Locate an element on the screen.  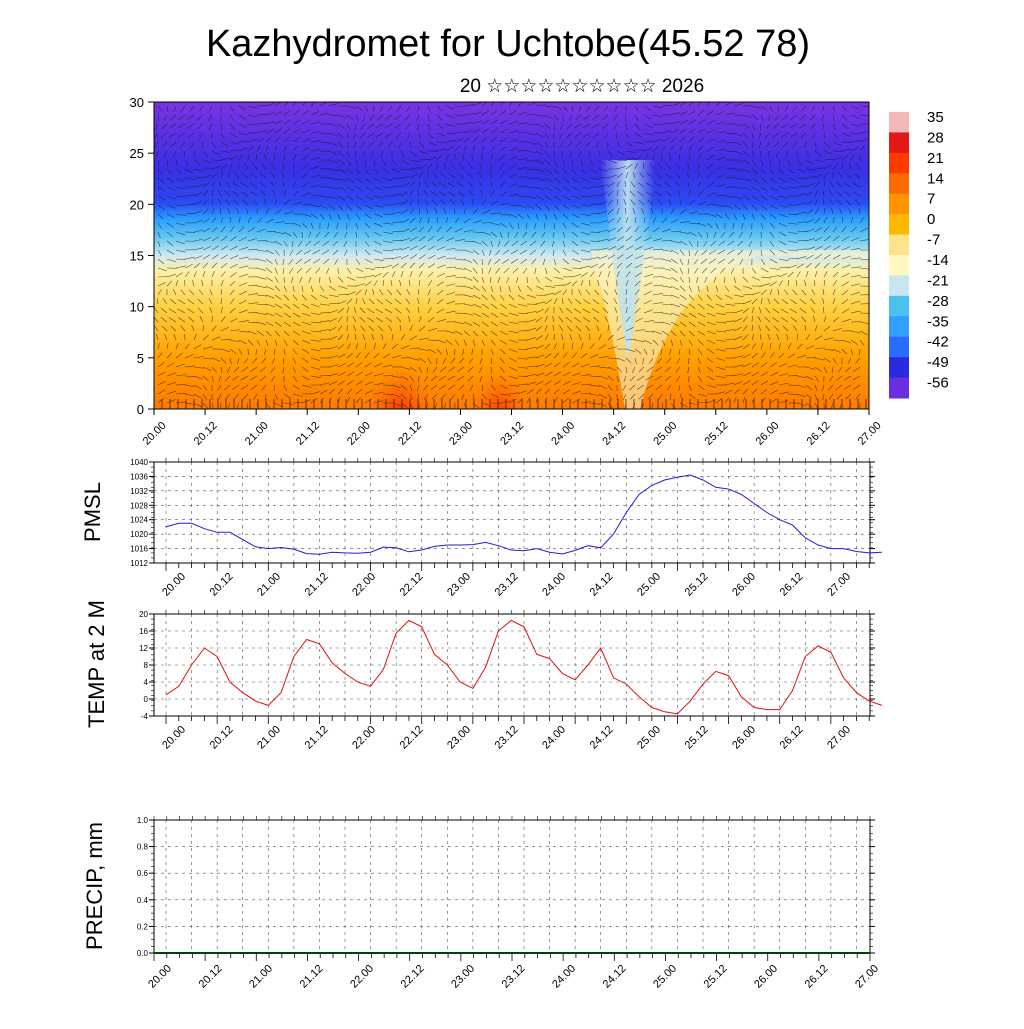
ytick-label: 1020 is located at coordinates (139, 534).